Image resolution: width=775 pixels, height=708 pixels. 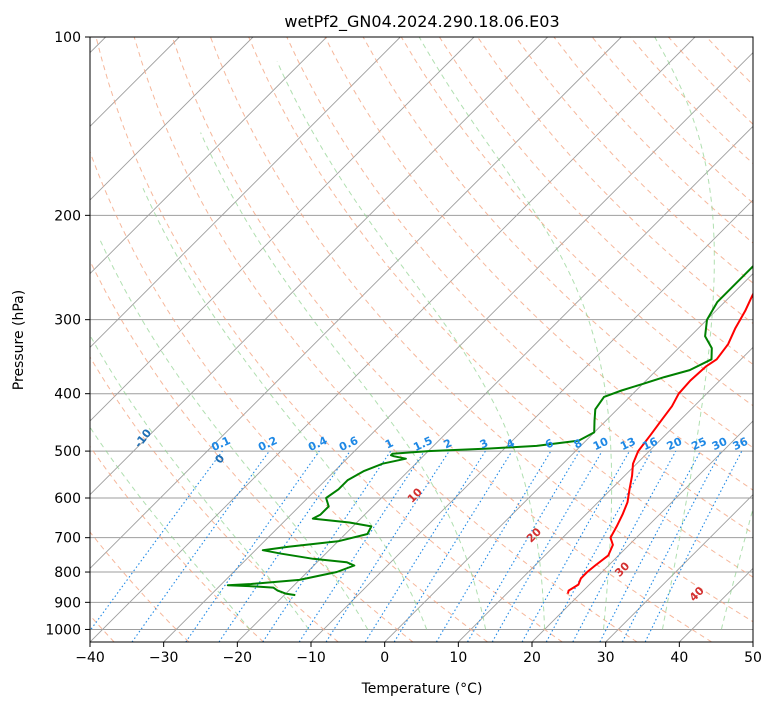 What do you see at coordinates (720, 444) in the screenshot?
I see `mixing-ratio-label-16: 30` at bounding box center [720, 444].